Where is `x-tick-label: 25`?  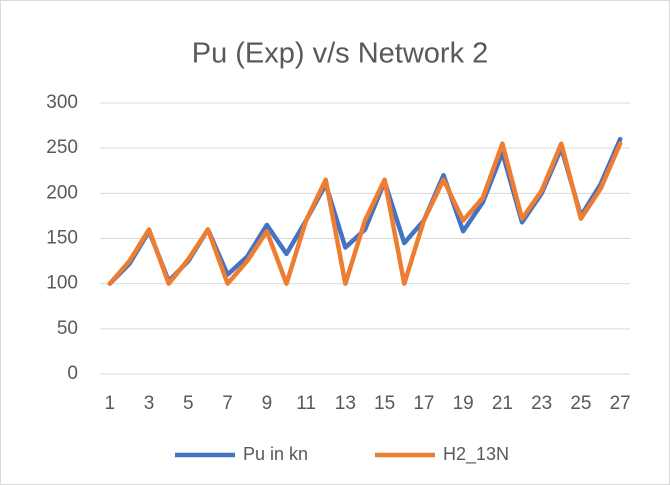 x-tick-label: 25 is located at coordinates (580, 403).